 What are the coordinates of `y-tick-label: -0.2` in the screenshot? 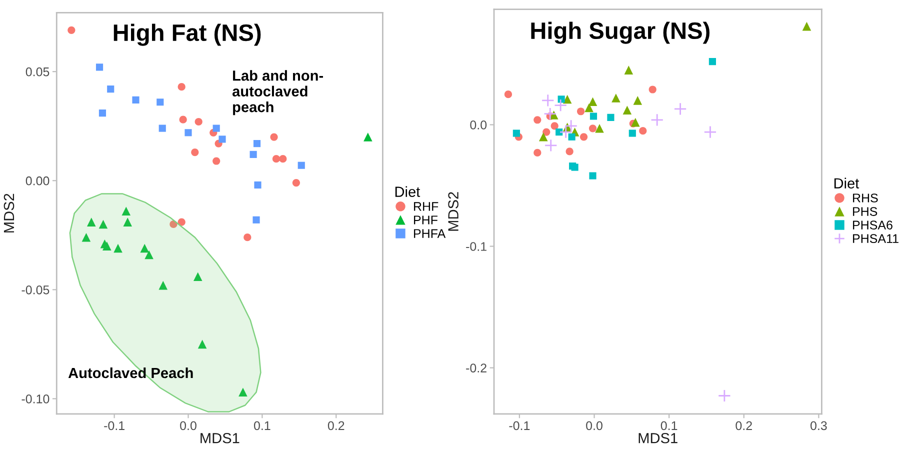 It's located at (476, 368).